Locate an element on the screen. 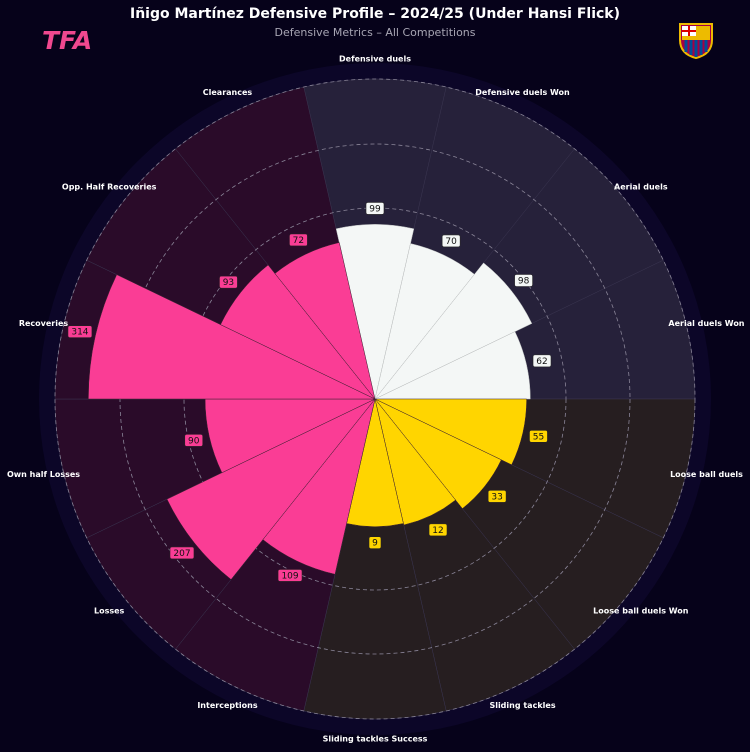 The width and height of the screenshot is (750, 752). value-label: 93 is located at coordinates (228, 283).